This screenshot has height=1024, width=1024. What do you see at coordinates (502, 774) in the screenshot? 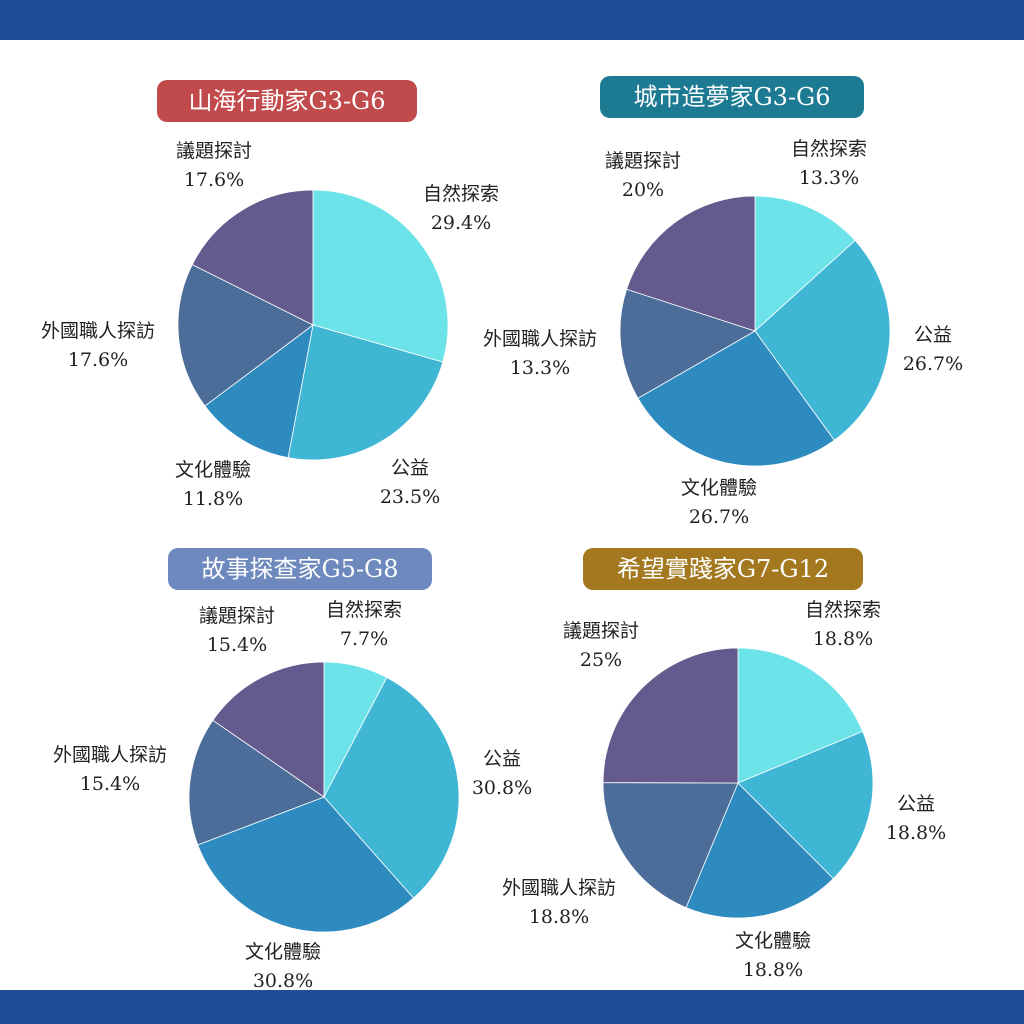
I see `slice-label-2-1: 公益 30.8%` at bounding box center [502, 774].